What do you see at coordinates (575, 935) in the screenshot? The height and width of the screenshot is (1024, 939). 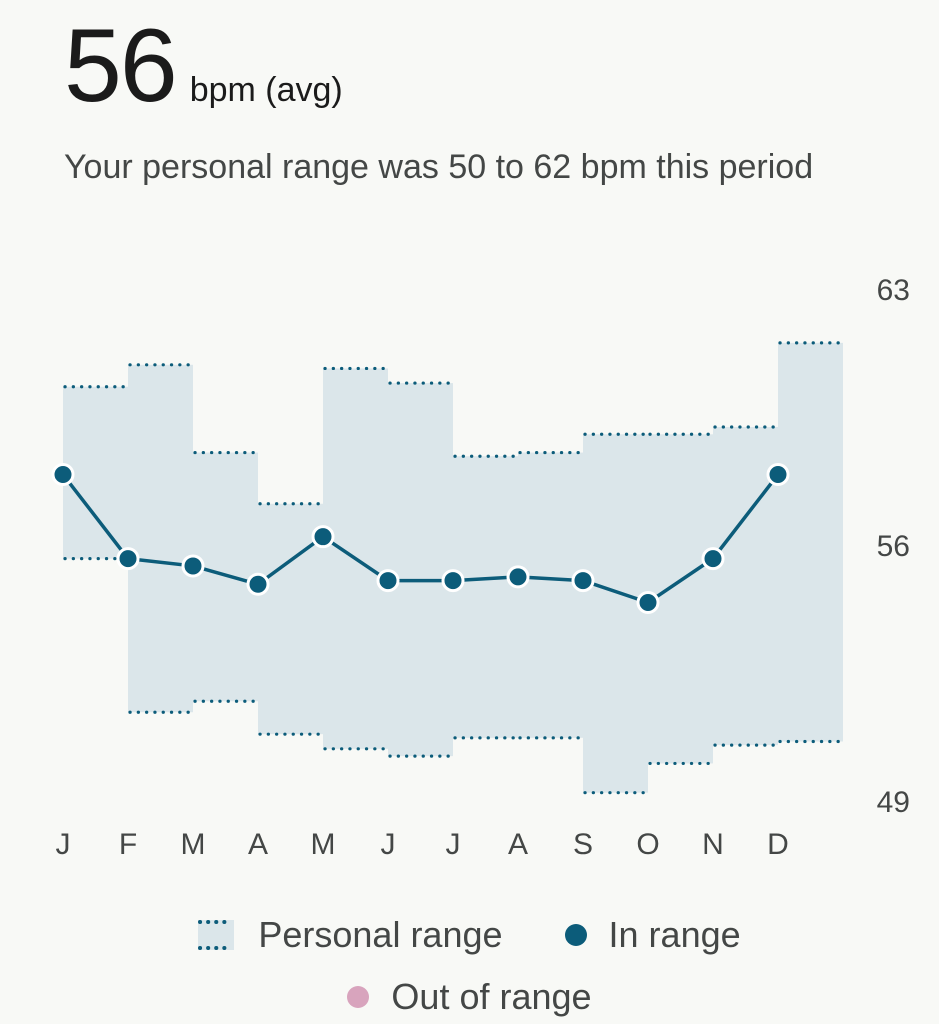 I see `in-range-dot-icon` at bounding box center [575, 935].